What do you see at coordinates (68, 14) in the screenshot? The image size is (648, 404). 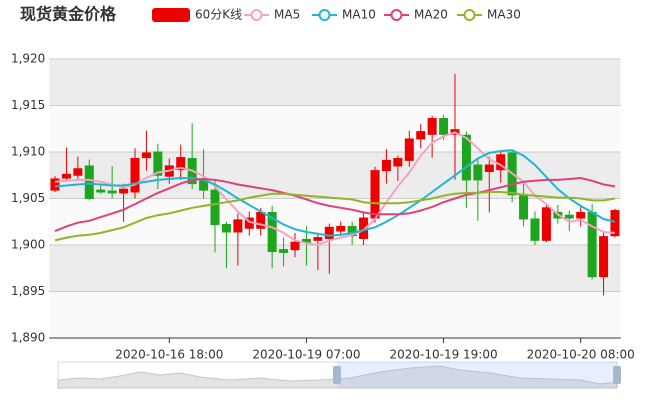 I see `chart-title: 现货黄金价格` at bounding box center [68, 14].